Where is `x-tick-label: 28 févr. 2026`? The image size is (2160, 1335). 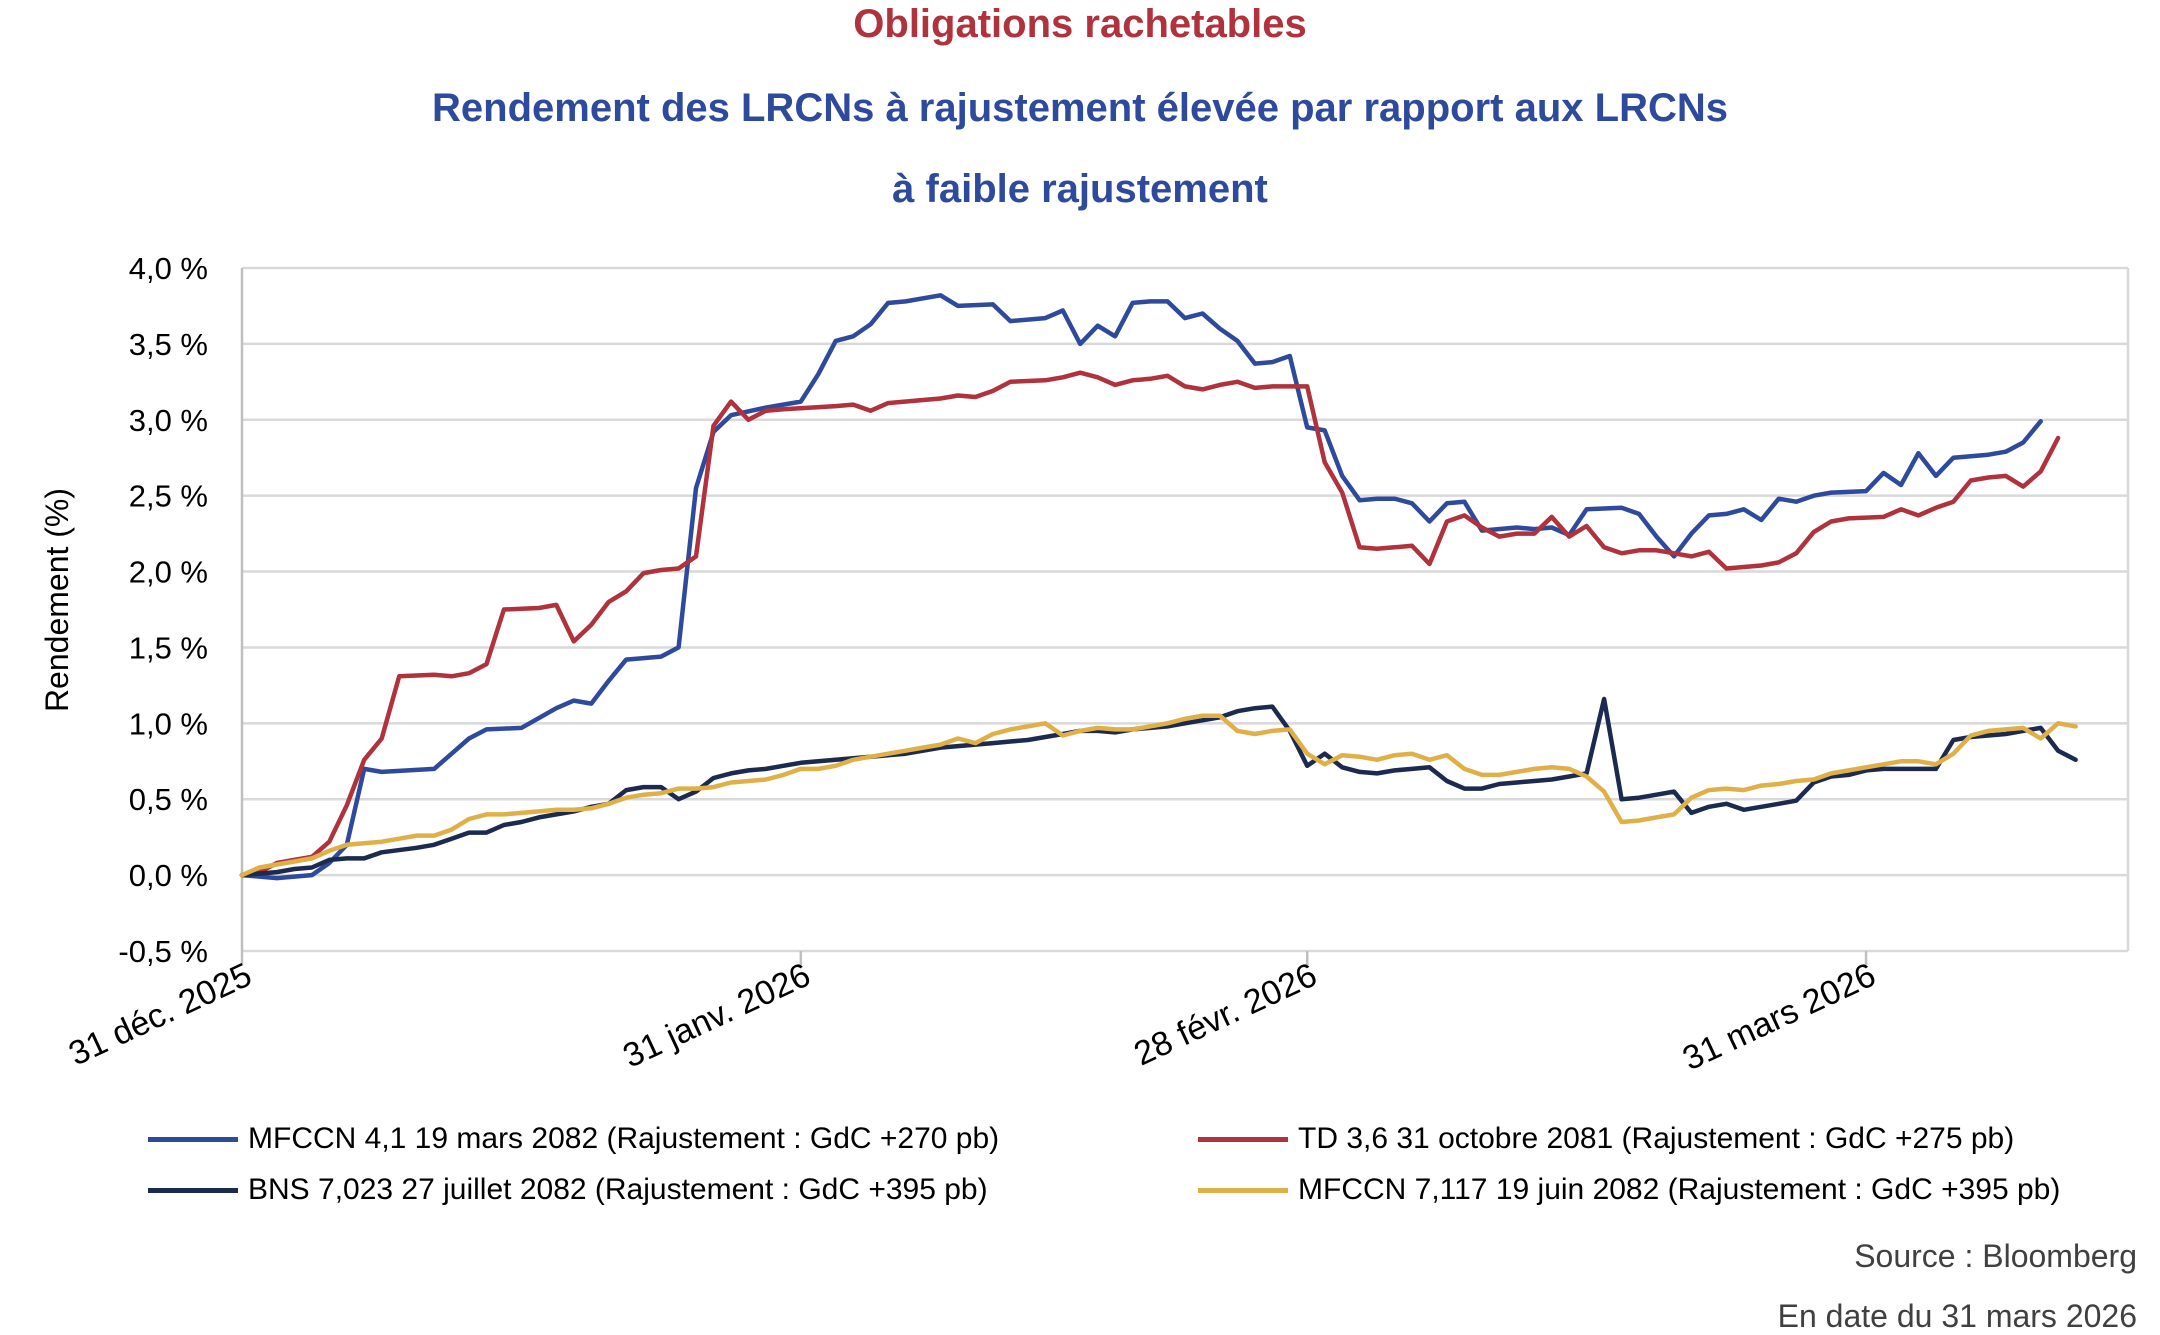
x-tick-label: 28 févr. 2026 is located at coordinates (1225, 1015).